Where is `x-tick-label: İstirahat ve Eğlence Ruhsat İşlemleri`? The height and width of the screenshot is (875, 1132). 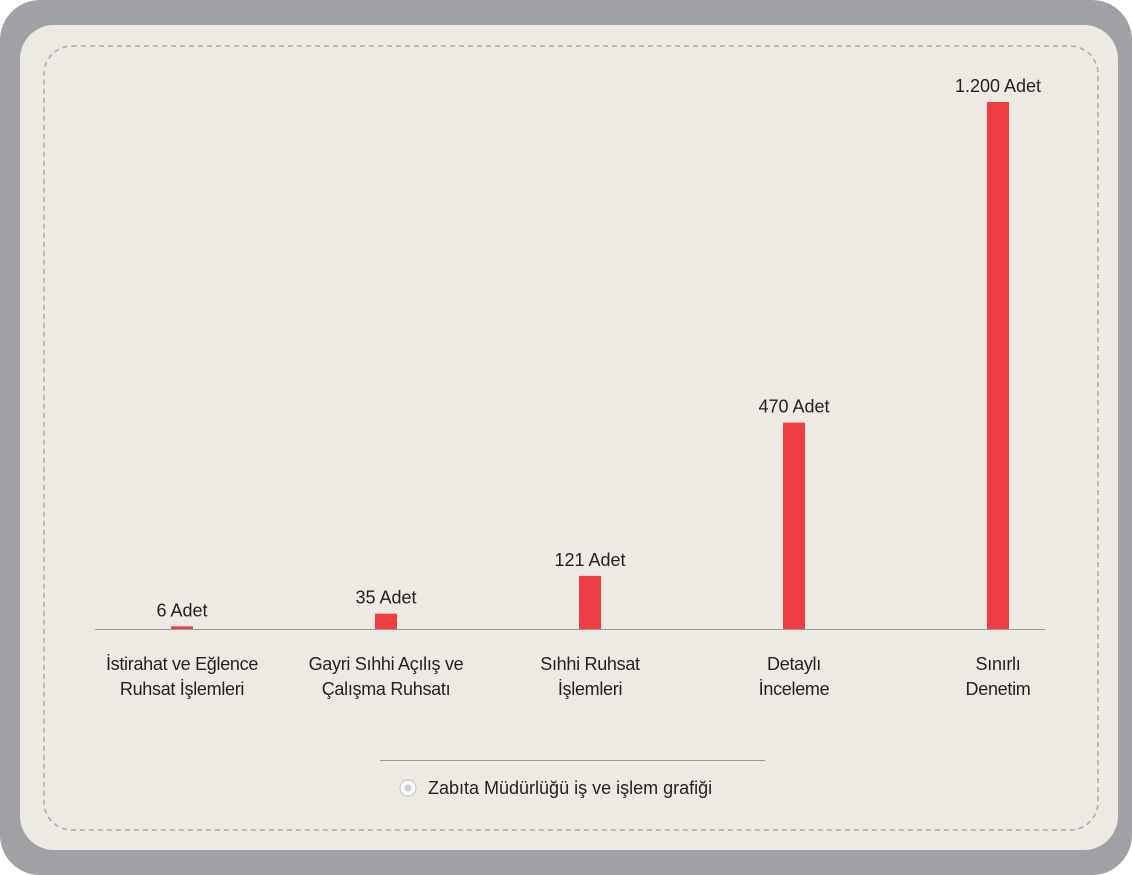
x-tick-label: İstirahat ve Eğlence Ruhsat İşlemleri is located at coordinates (182, 676).